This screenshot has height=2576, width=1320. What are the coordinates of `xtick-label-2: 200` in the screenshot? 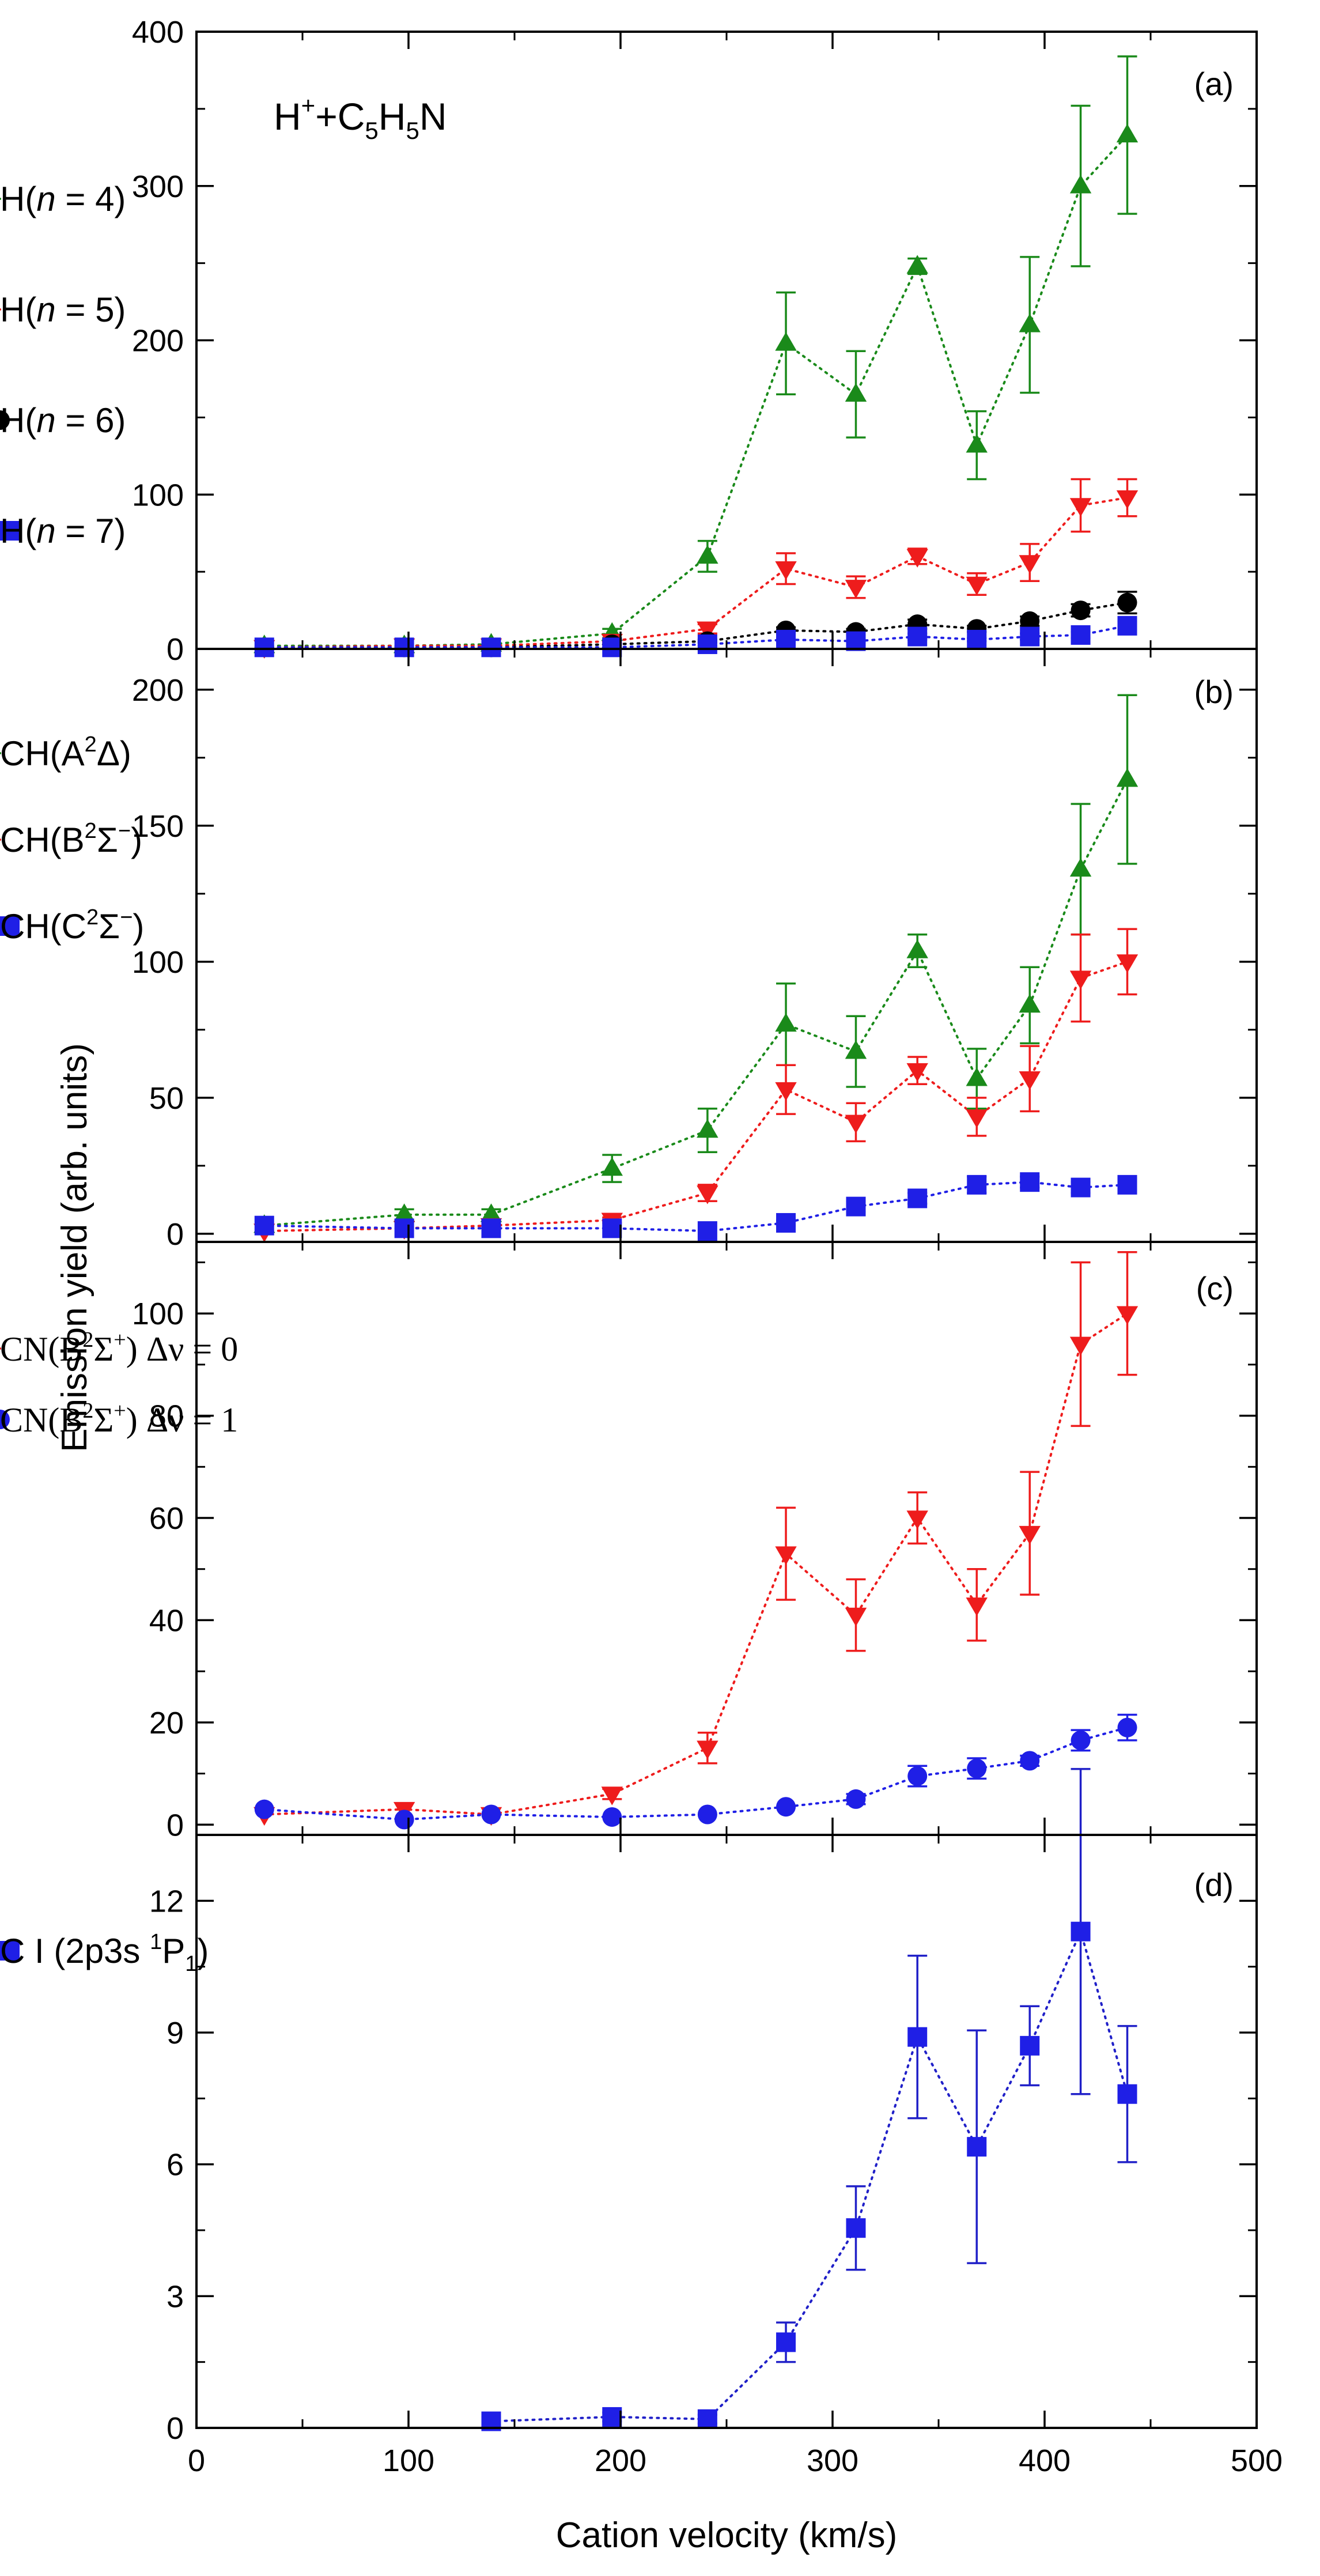 It's located at (620, 2460).